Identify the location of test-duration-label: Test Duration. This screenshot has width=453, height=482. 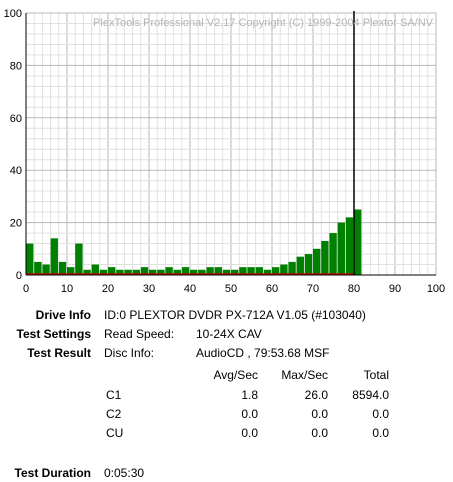
(52, 473).